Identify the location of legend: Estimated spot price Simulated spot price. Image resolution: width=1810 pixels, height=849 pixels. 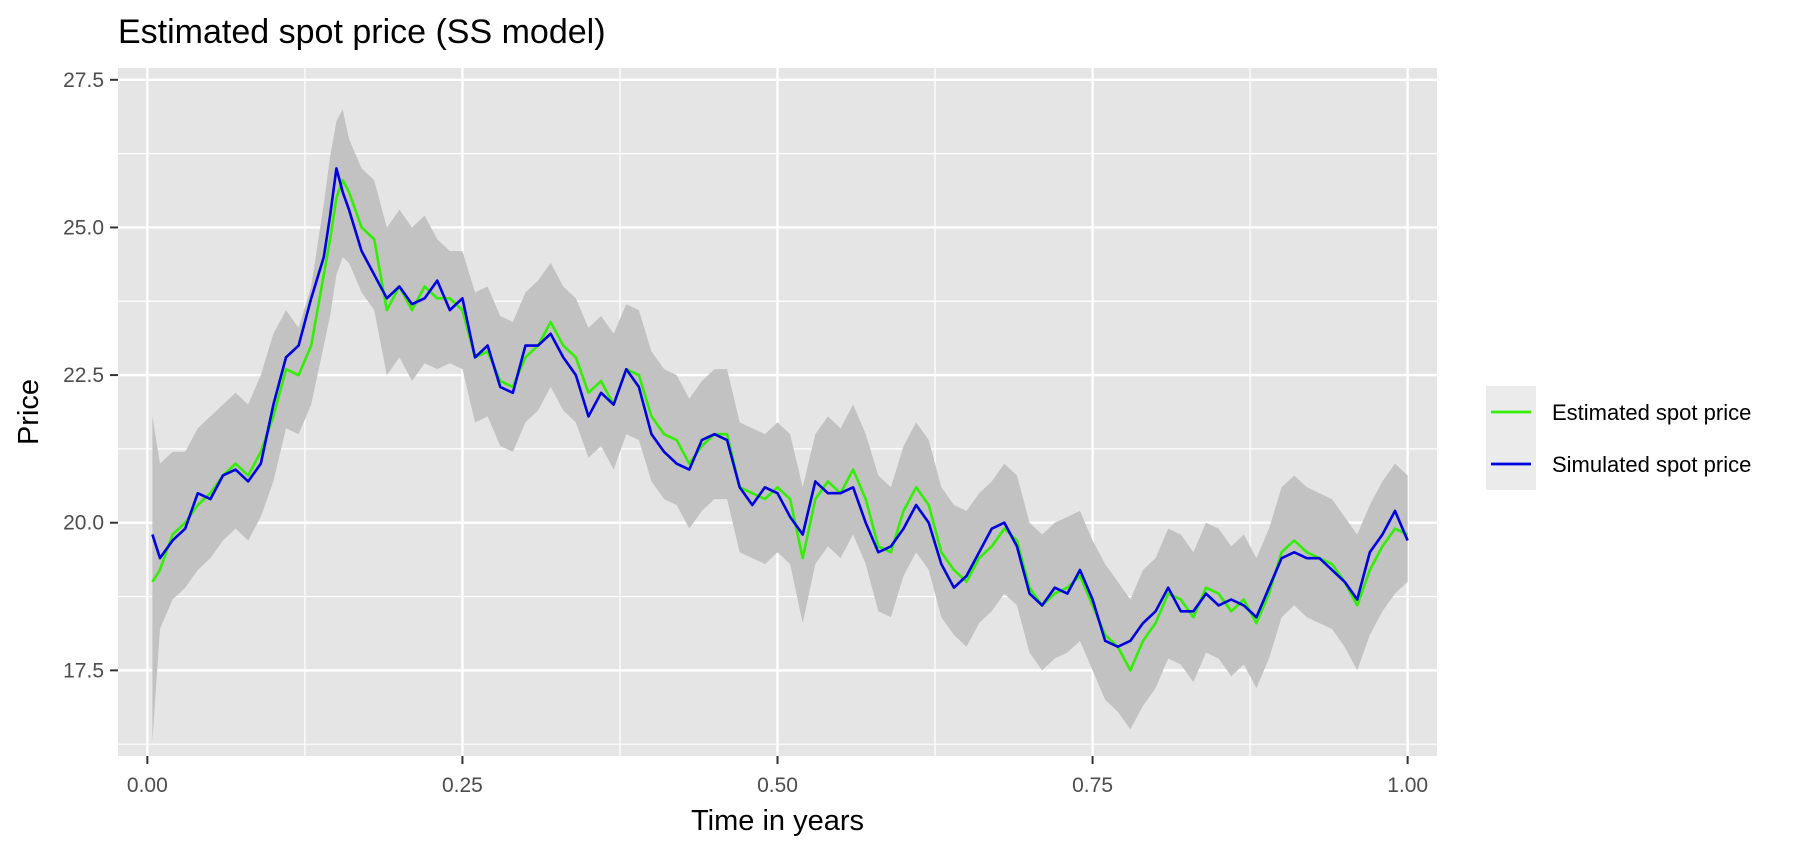
(1618, 438).